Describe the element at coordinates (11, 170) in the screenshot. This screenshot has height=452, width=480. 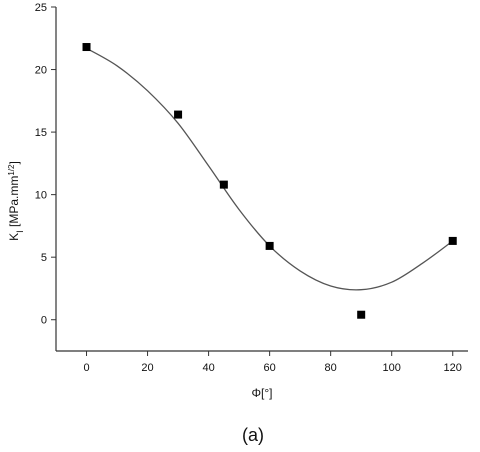
I see `y-axis-label-sup: 1/2` at that location.